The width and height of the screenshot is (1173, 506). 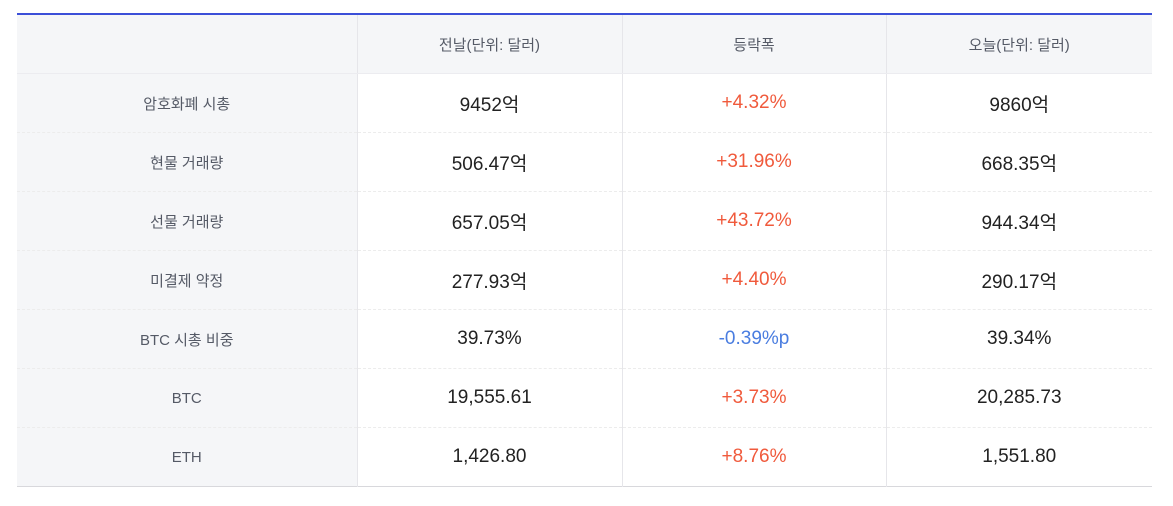 I want to click on today-value: 9860억, so click(x=1018, y=103).